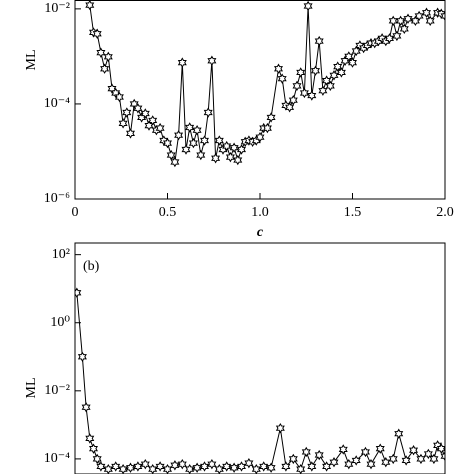 Image resolution: width=474 pixels, height=474 pixels. I want to click on y-tick-label: 10⁰, so click(60, 322).